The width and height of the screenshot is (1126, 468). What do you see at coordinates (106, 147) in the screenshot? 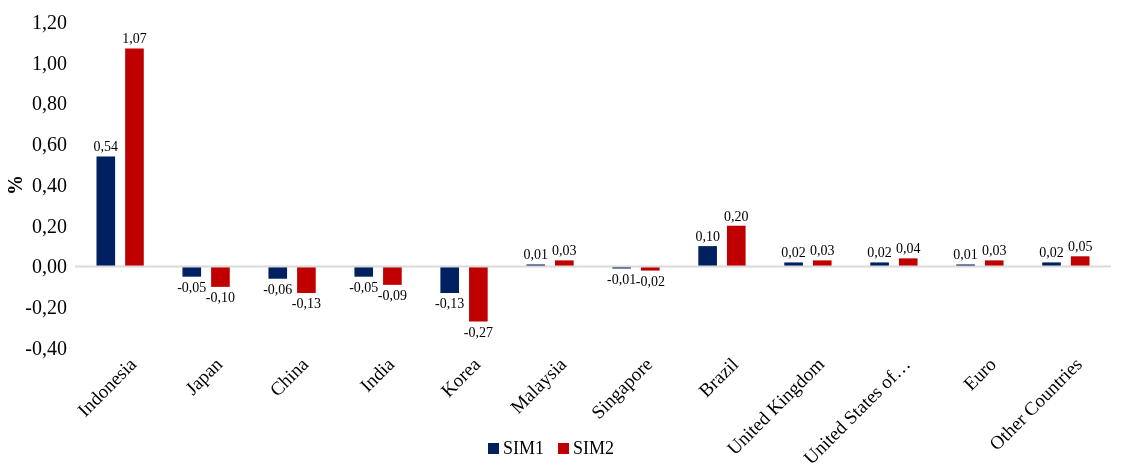
I see `data-label: 0,54` at bounding box center [106, 147].